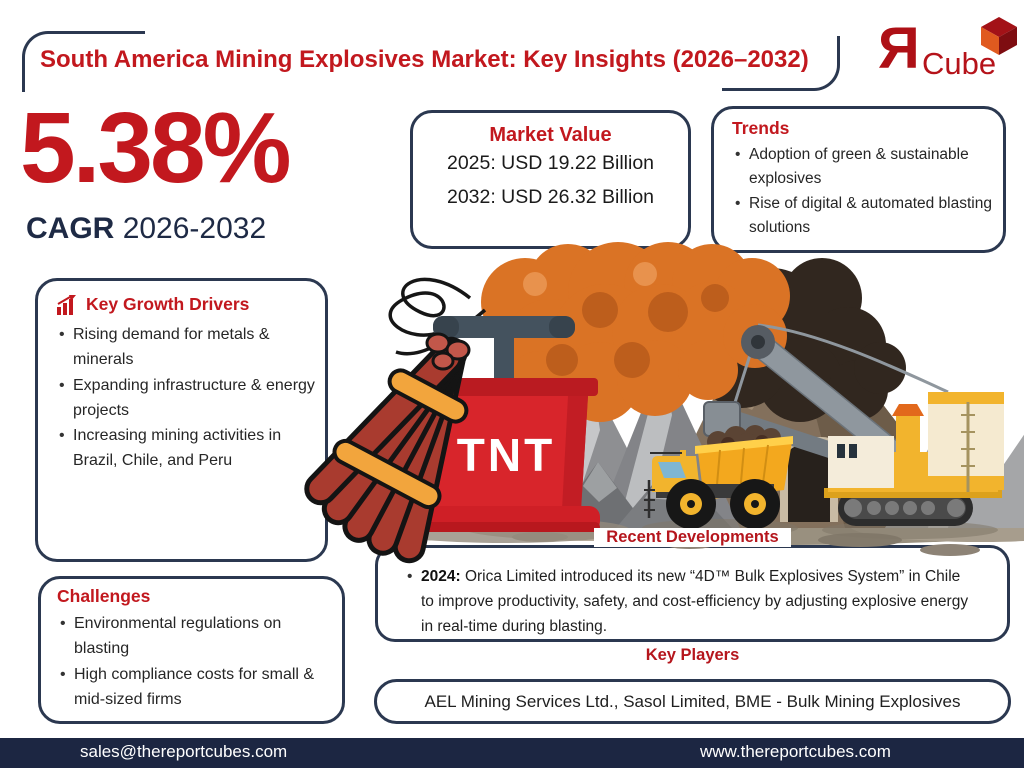  What do you see at coordinates (194, 228) in the screenshot?
I see `cagr-period: 2026-2032` at bounding box center [194, 228].